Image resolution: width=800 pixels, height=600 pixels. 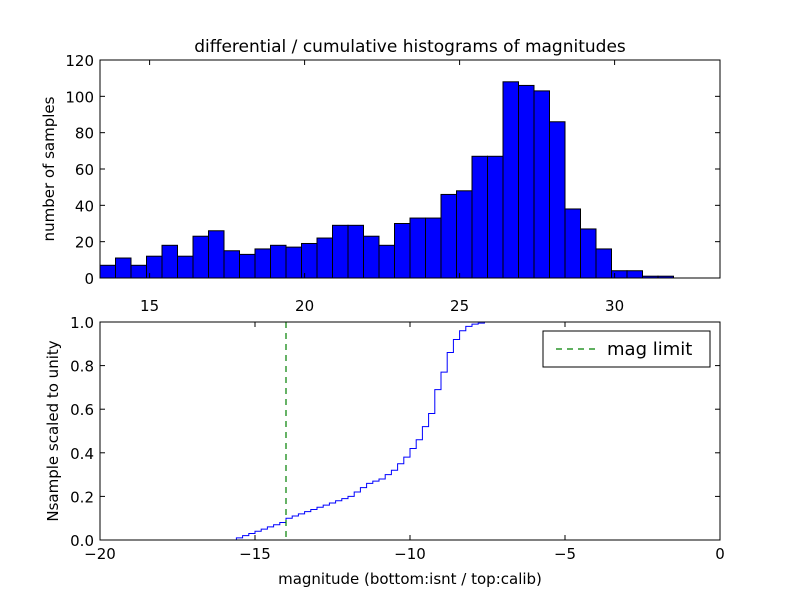 I want to click on y-tick-label: 120, so click(x=79, y=61).